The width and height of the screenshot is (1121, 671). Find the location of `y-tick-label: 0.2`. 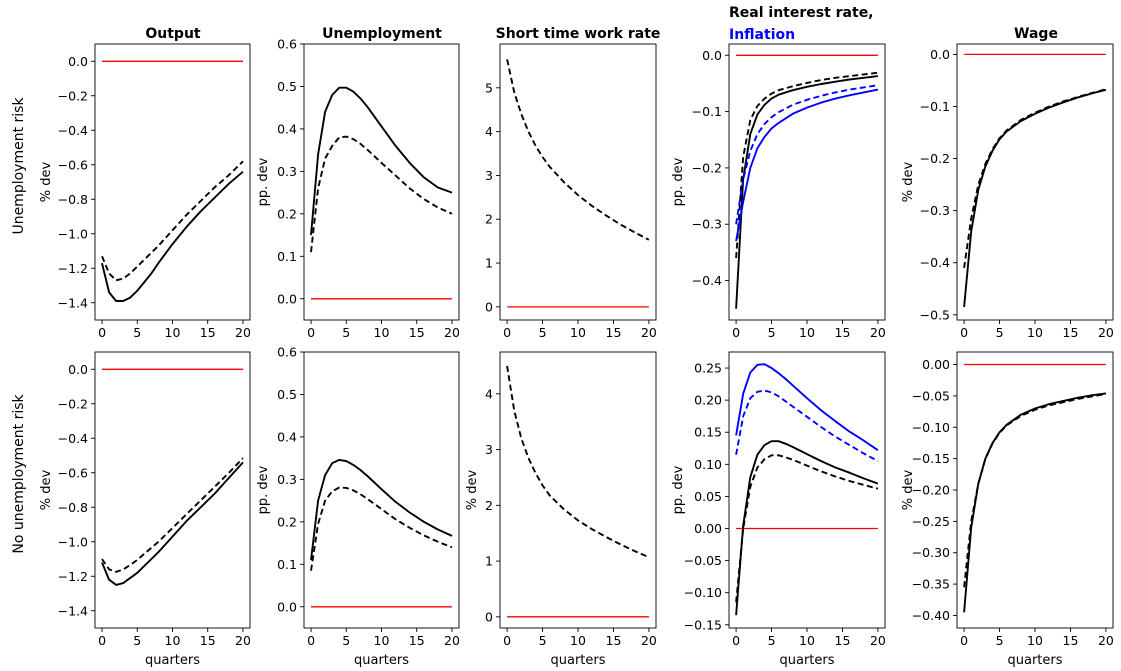

y-tick-label: 0.2 is located at coordinates (287, 521).